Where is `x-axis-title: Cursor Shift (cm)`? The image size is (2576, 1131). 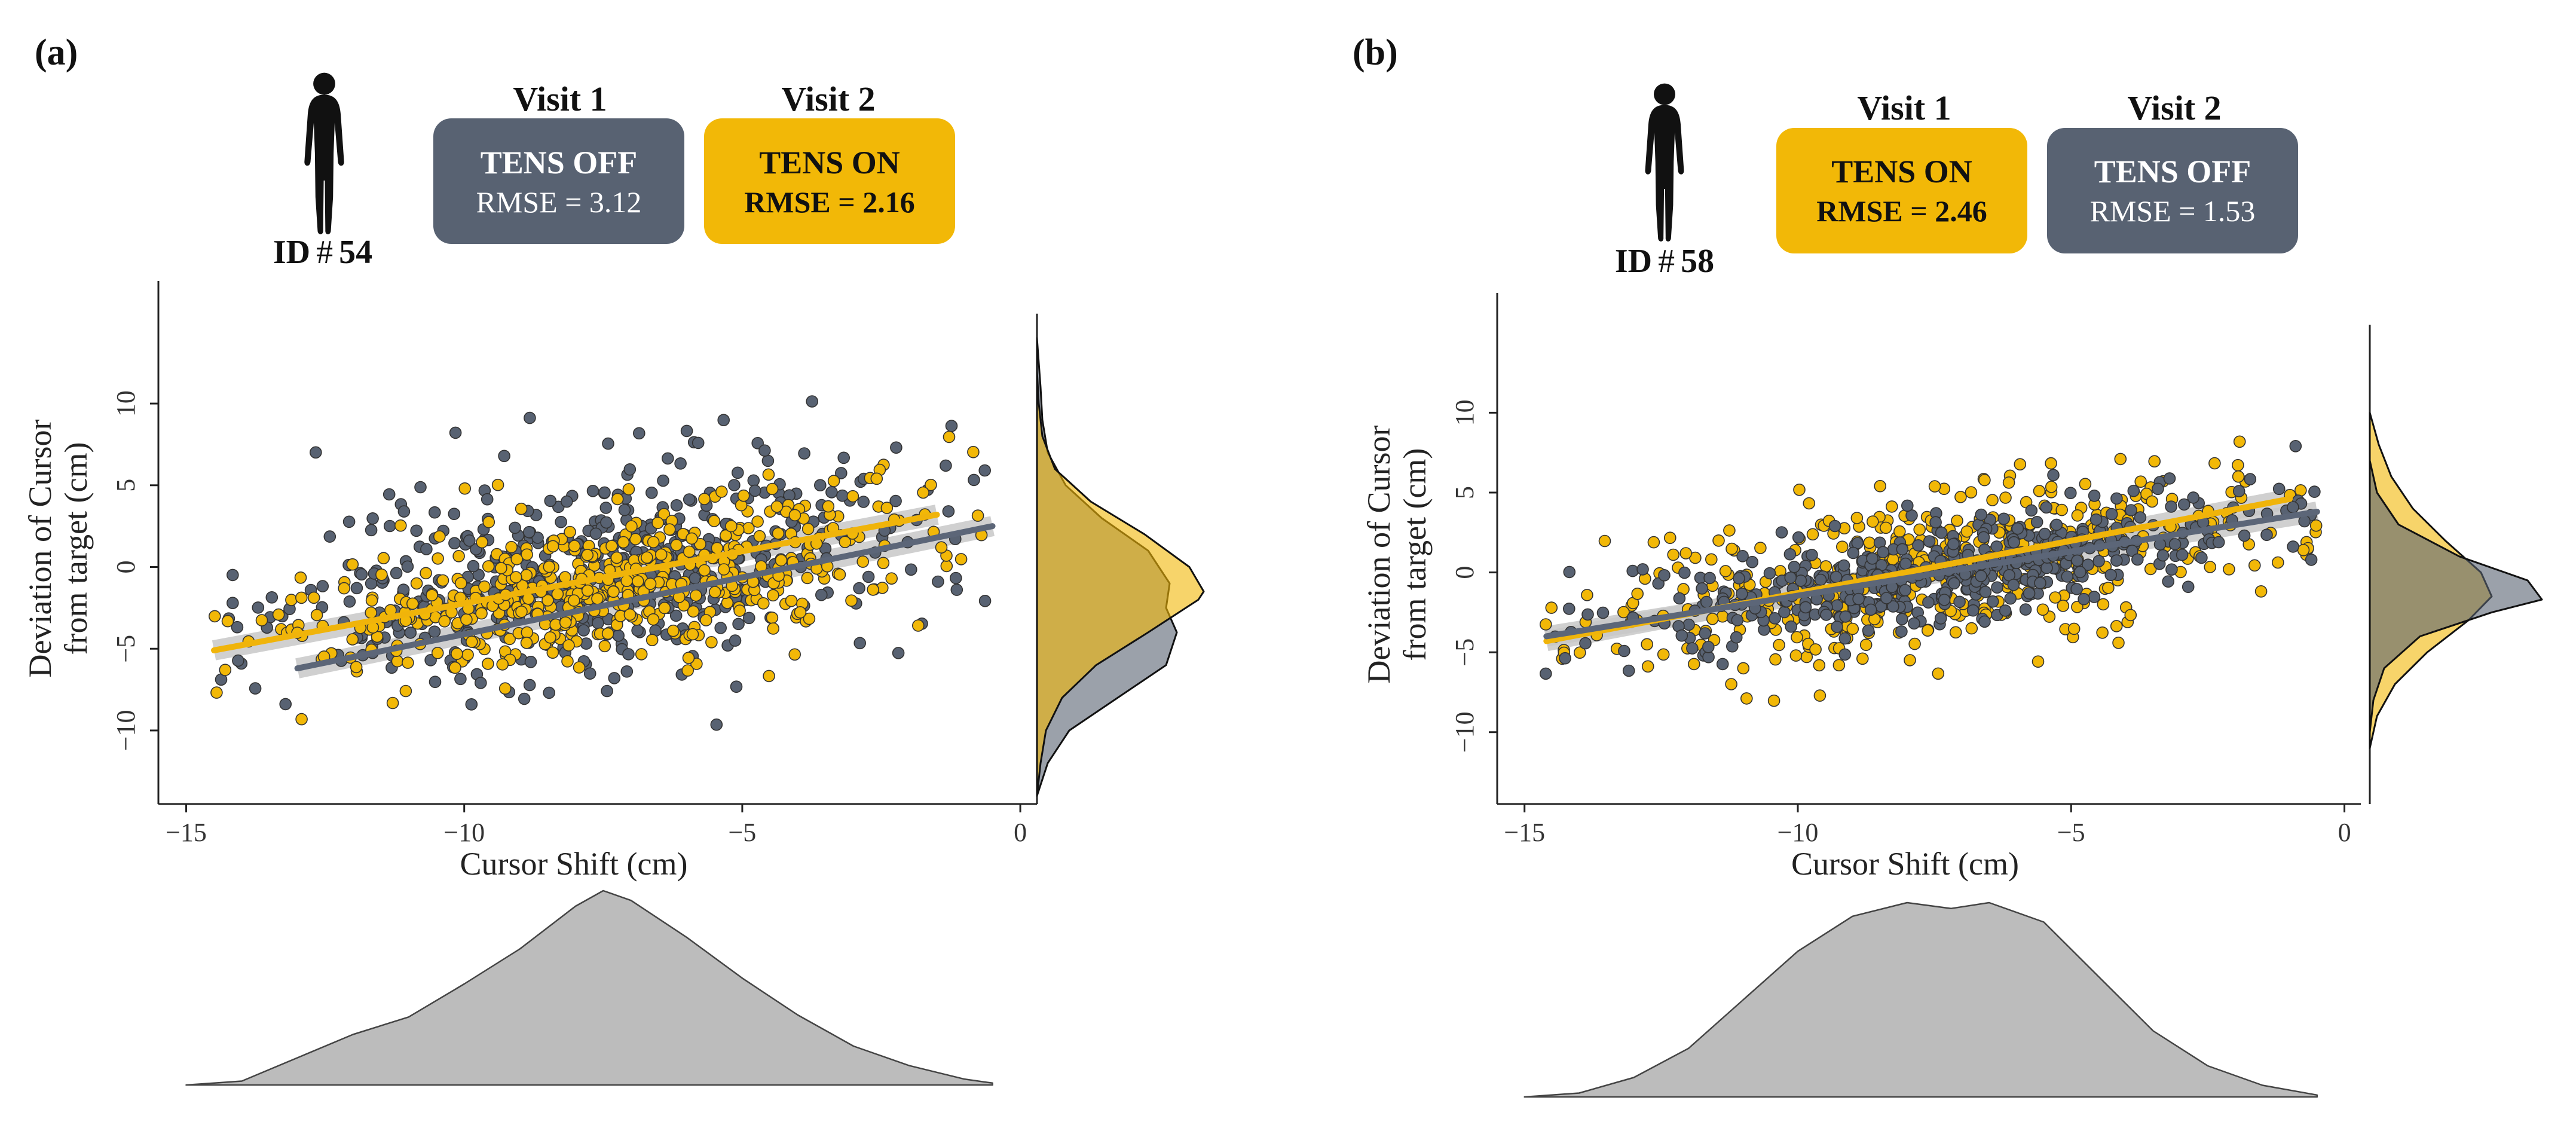
x-axis-title: Cursor Shift (cm) is located at coordinates (574, 864).